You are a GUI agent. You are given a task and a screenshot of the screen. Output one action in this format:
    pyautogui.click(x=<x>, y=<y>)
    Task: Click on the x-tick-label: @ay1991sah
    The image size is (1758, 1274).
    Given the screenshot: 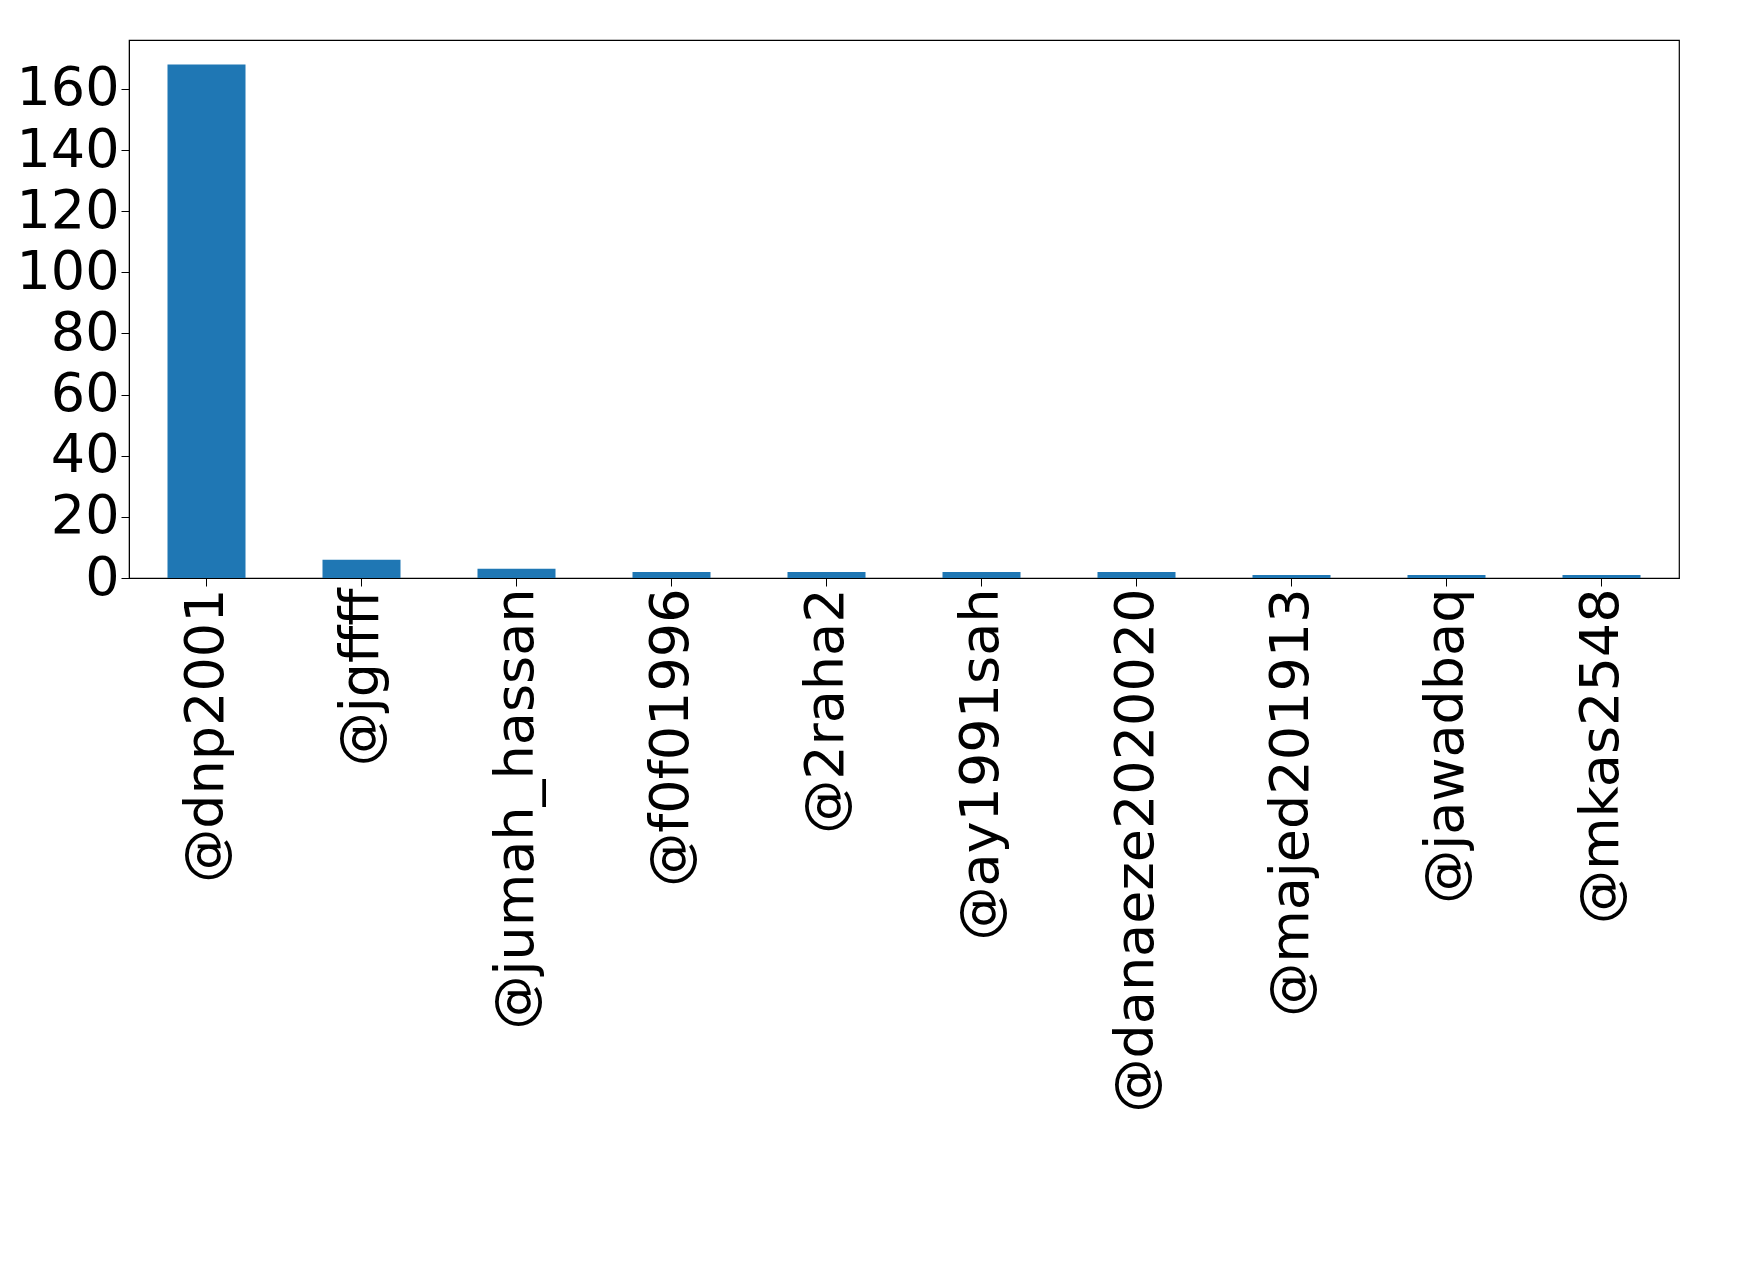 What is the action you would take?
    pyautogui.click(x=979, y=764)
    